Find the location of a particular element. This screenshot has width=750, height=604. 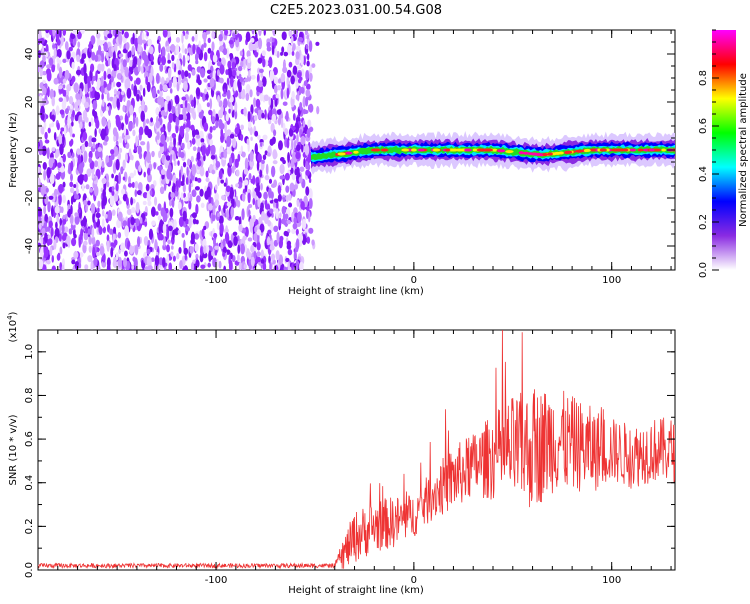

snr-x-label: Height of straight line (km) is located at coordinates (356, 590).